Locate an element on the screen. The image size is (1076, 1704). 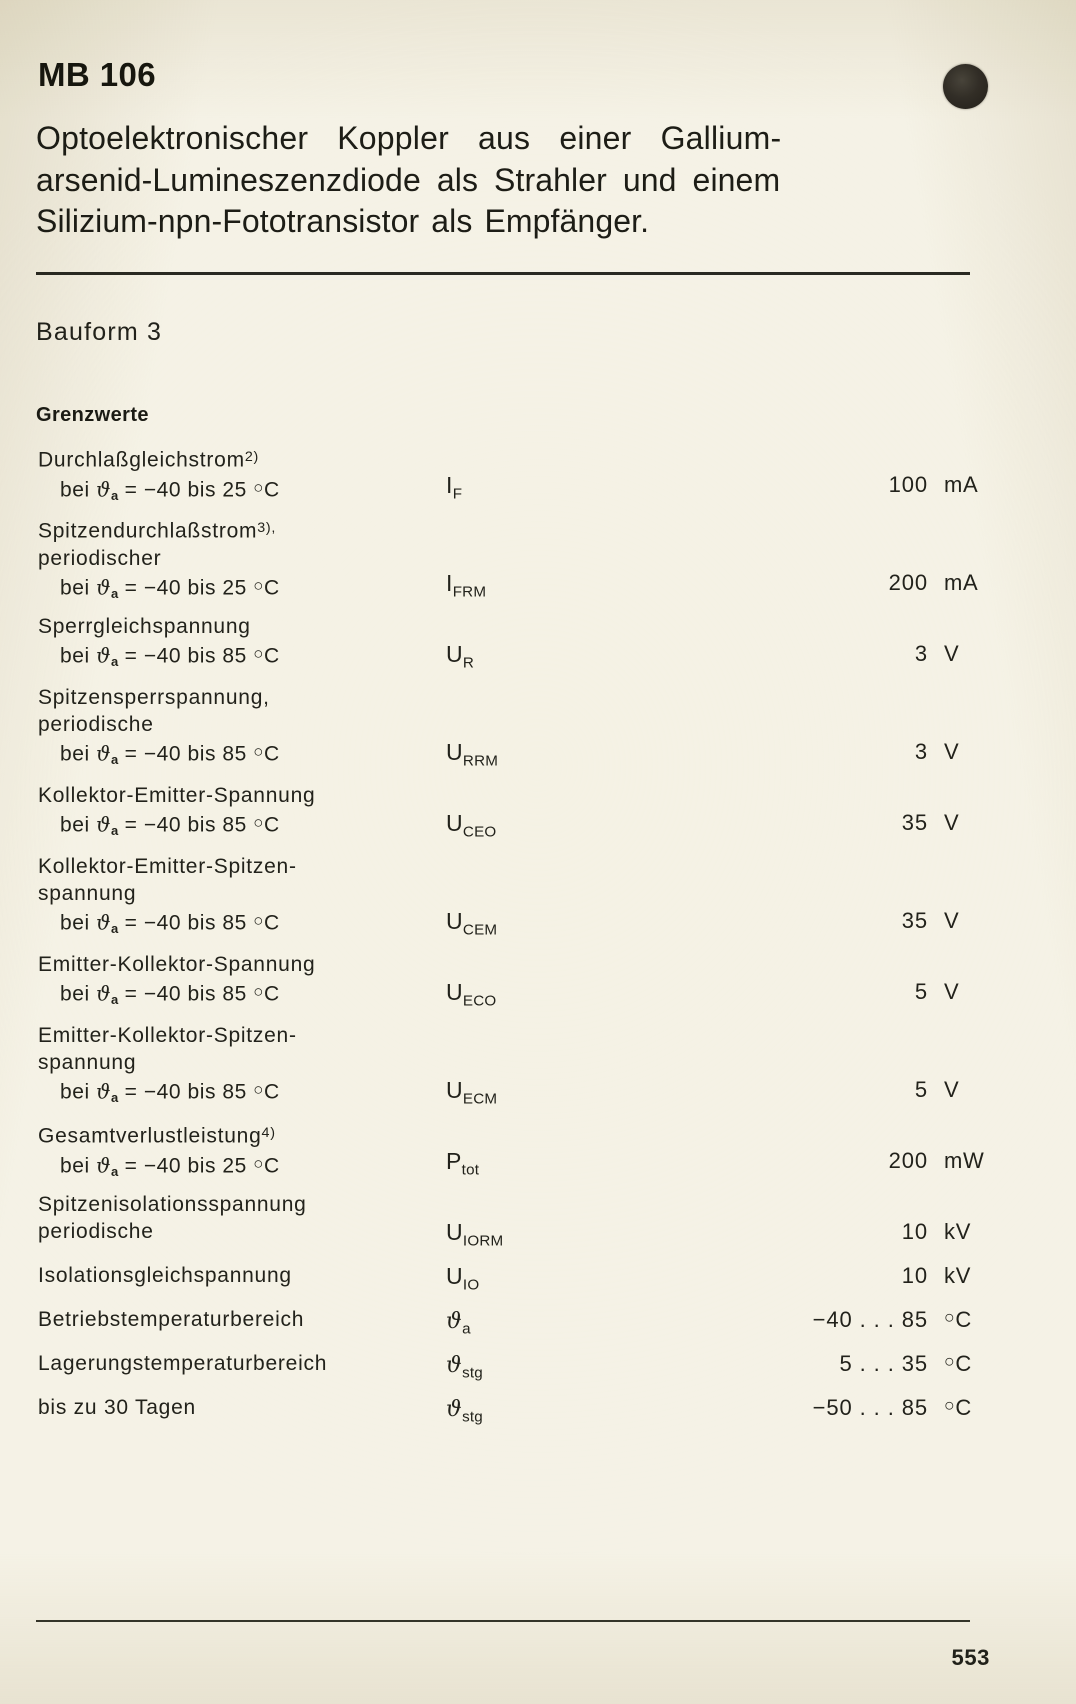
spec-row: Isolationsgleichspannung UIO 10 kV is located at coordinates (538, 1278).